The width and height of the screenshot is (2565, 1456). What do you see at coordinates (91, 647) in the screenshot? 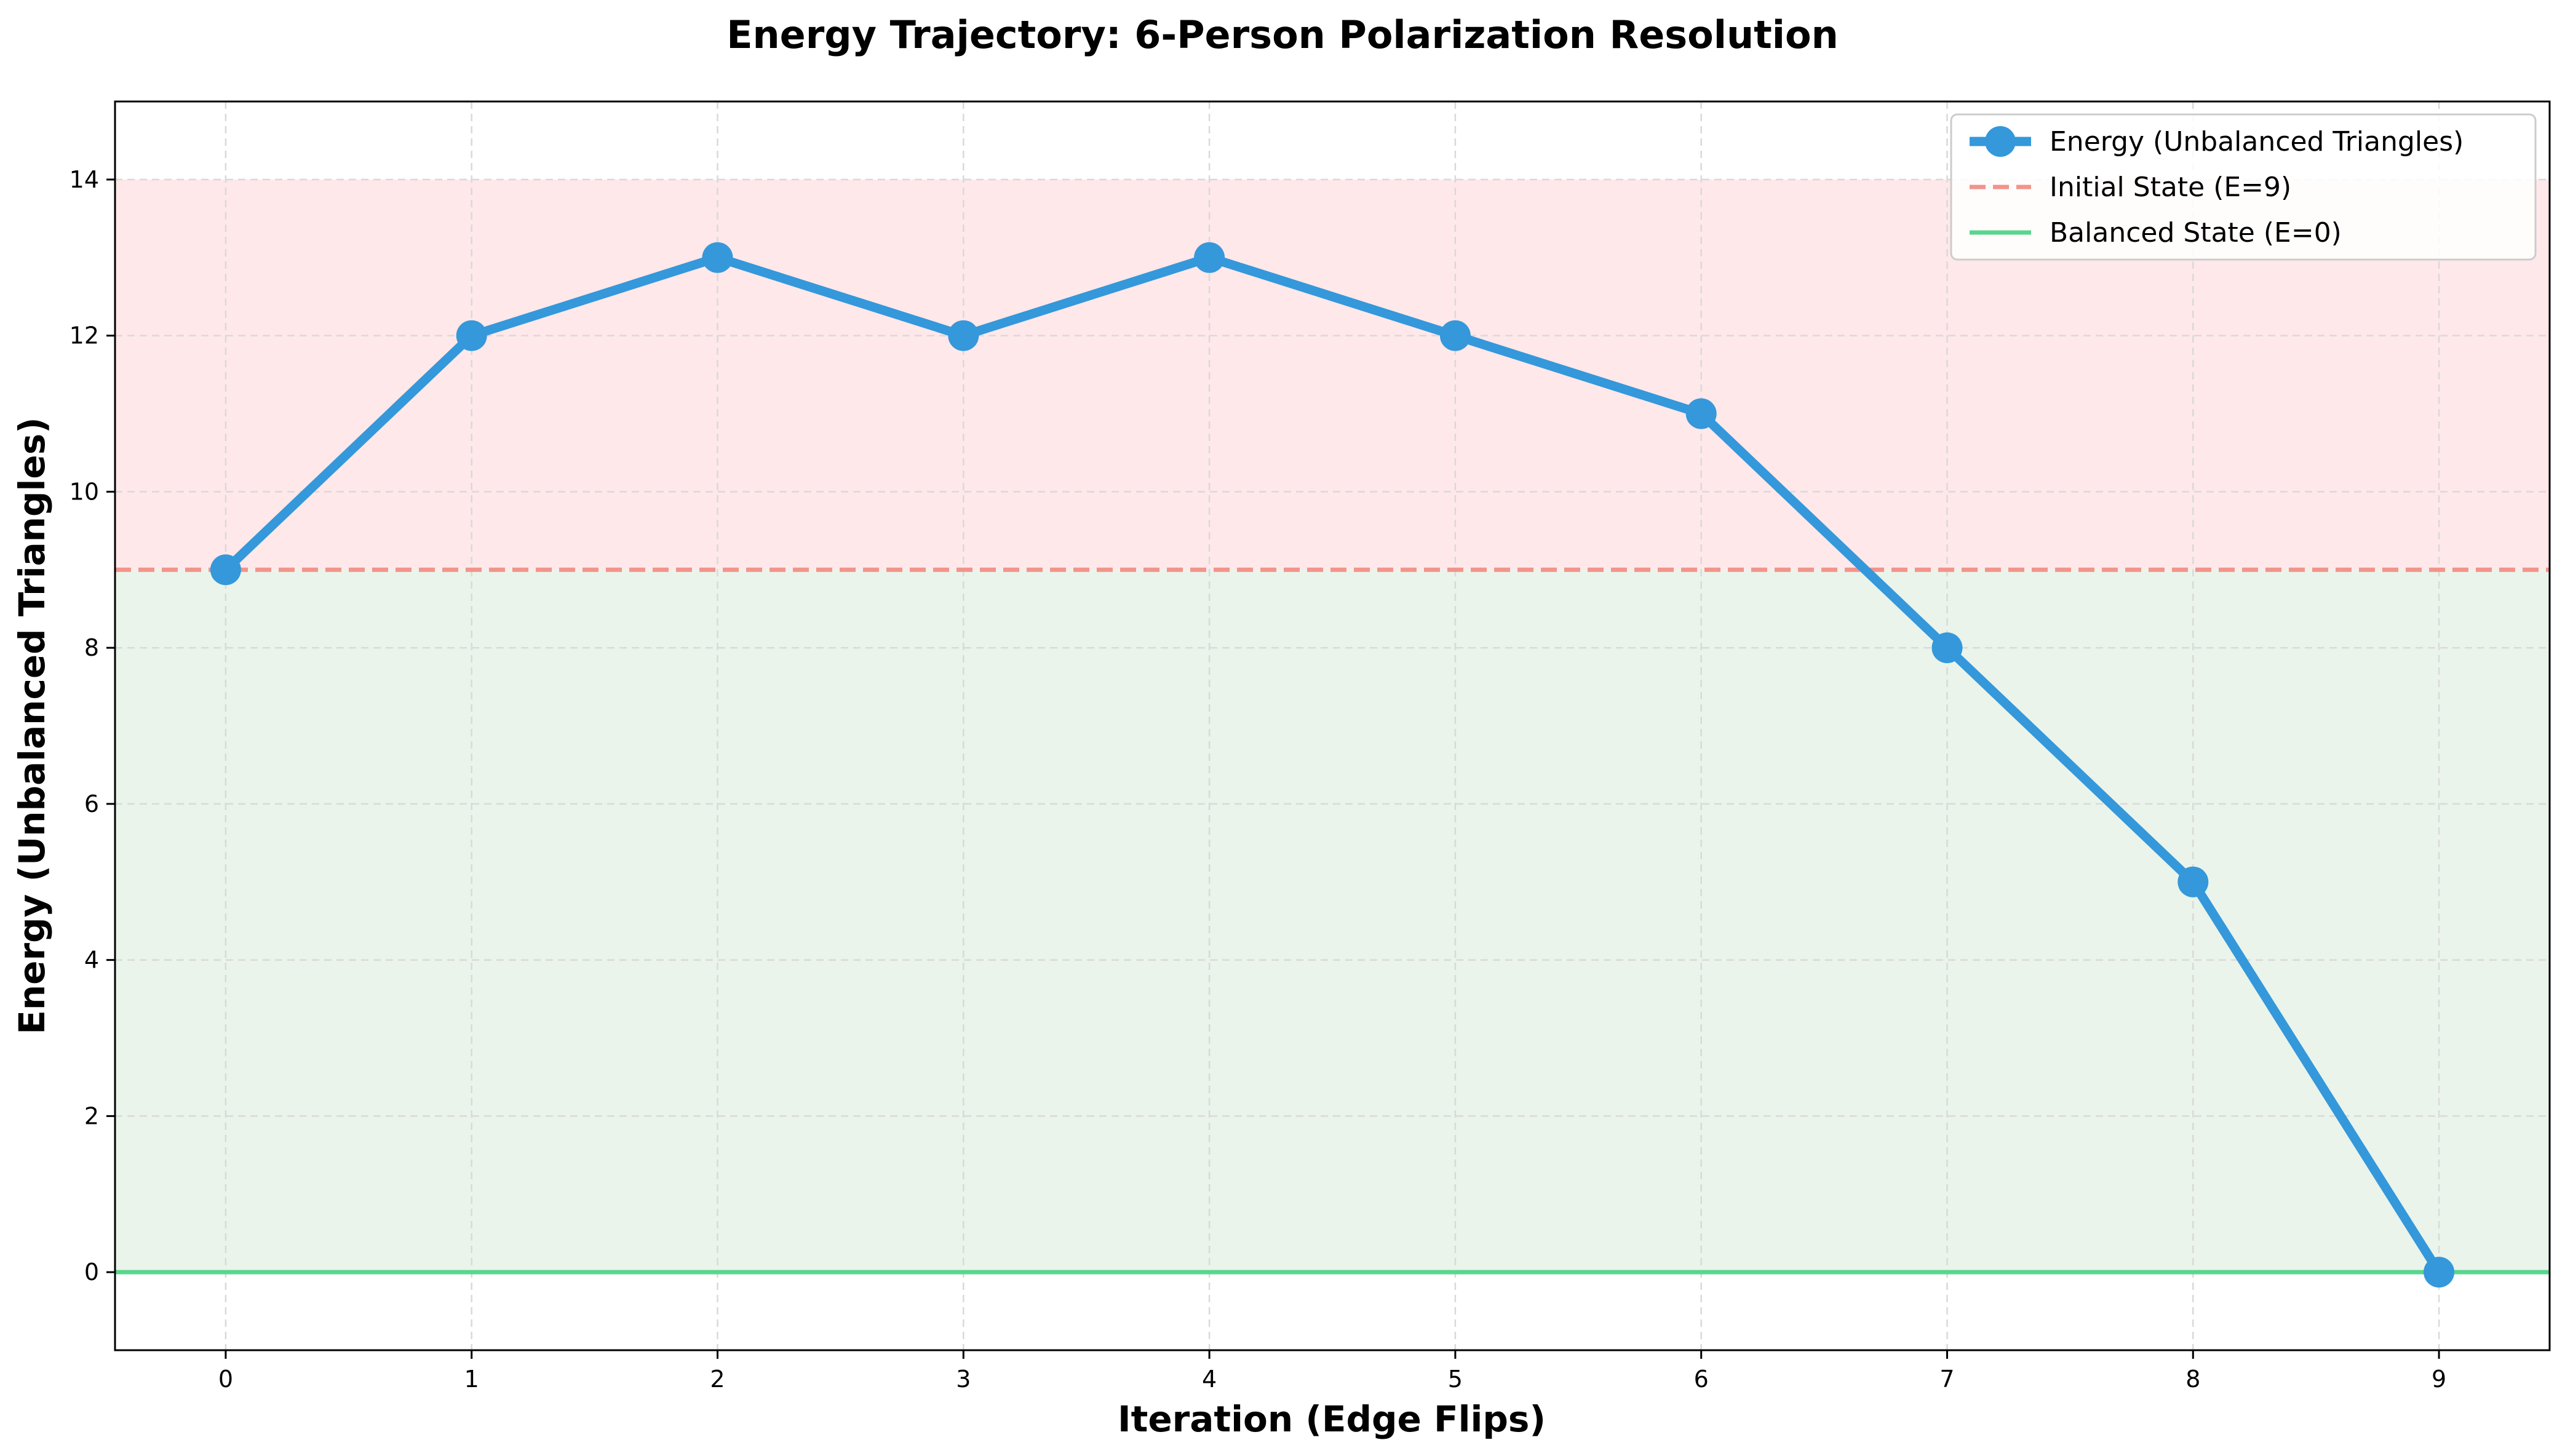
I see `y-tick-label-4: 8` at bounding box center [91, 647].